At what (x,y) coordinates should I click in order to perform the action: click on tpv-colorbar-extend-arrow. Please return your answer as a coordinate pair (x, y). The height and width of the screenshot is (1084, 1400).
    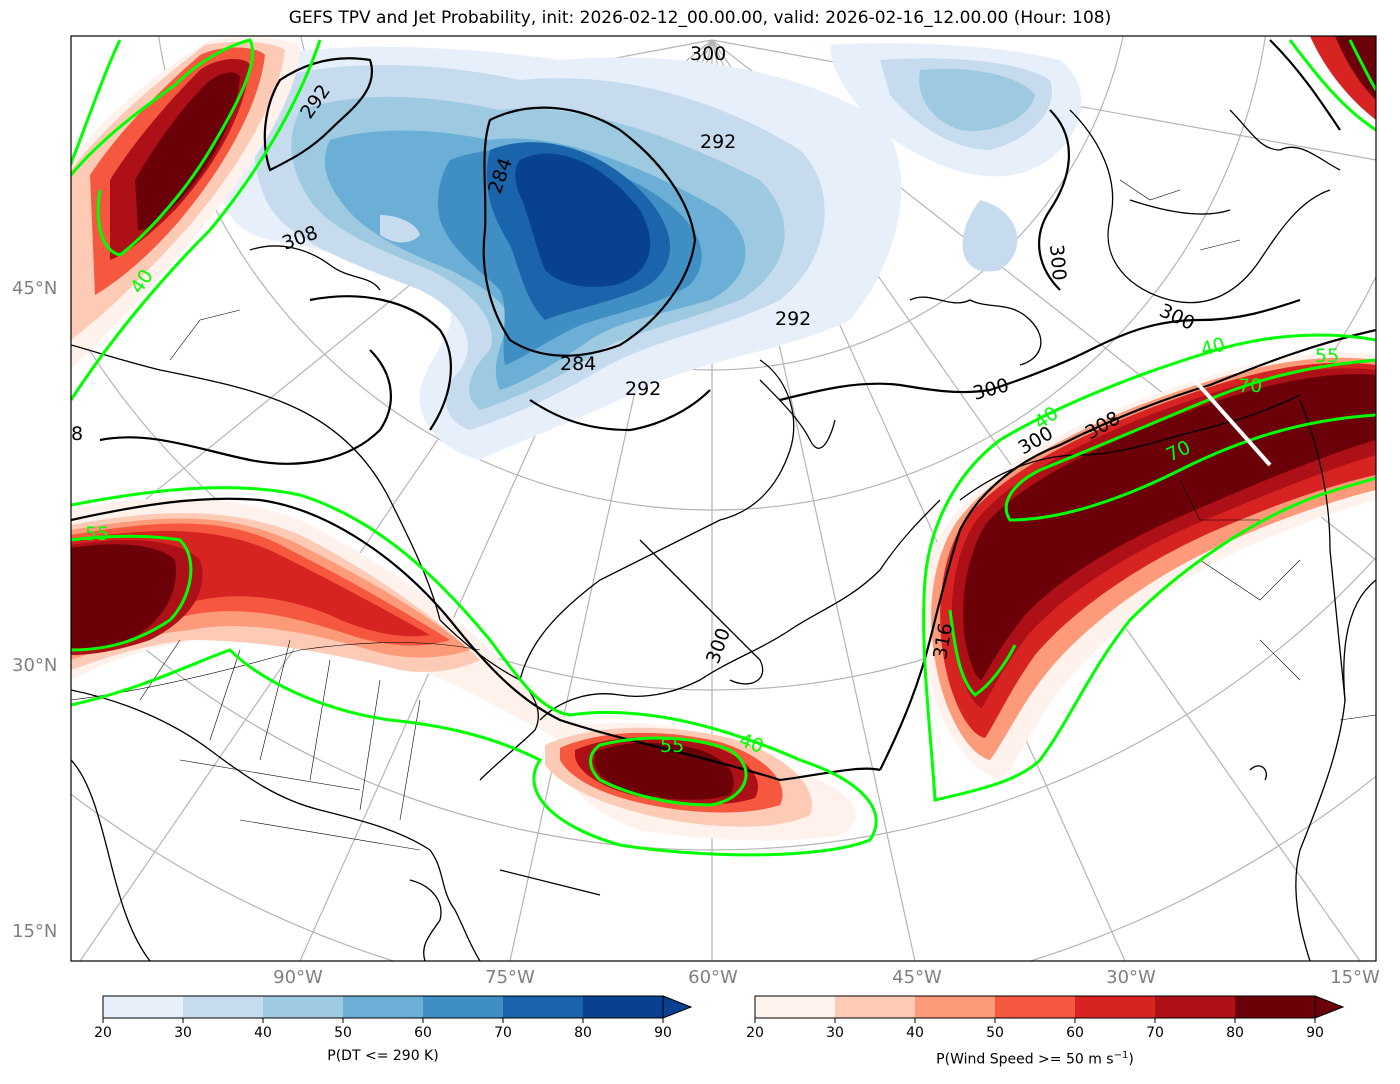
    Looking at the image, I should click on (677, 1007).